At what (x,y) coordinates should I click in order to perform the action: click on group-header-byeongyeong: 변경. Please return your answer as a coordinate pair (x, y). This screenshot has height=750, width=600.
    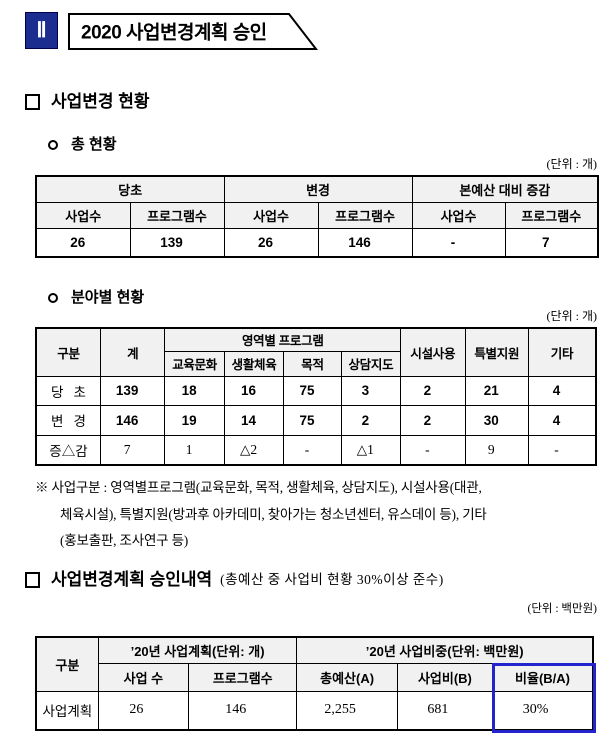
    Looking at the image, I should click on (318, 189).